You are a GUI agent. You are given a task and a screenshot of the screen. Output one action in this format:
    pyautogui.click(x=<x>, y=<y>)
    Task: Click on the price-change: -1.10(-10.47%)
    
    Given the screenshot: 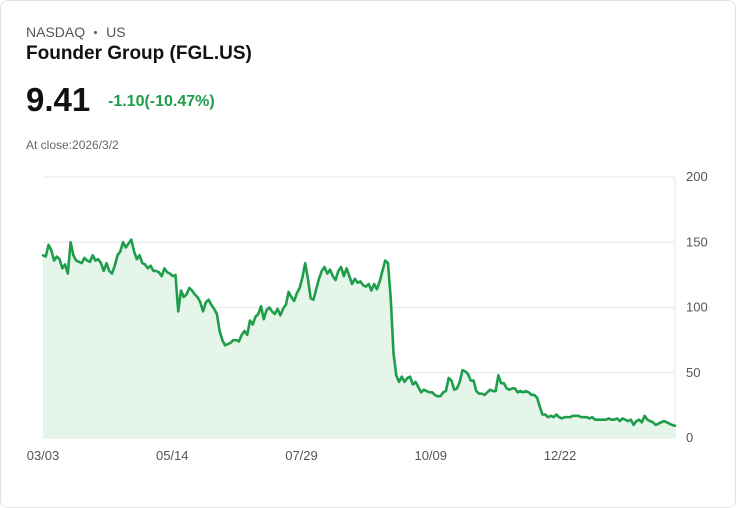 What is the action you would take?
    pyautogui.click(x=161, y=101)
    